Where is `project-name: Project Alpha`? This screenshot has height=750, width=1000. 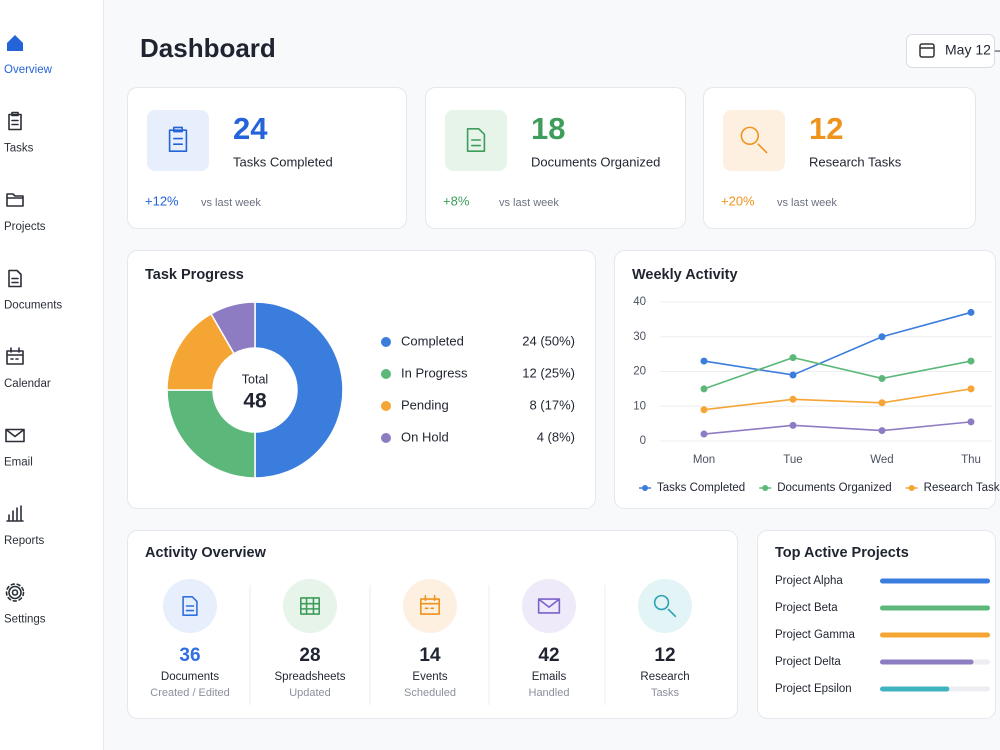
project-name: Project Alpha is located at coordinates (809, 581).